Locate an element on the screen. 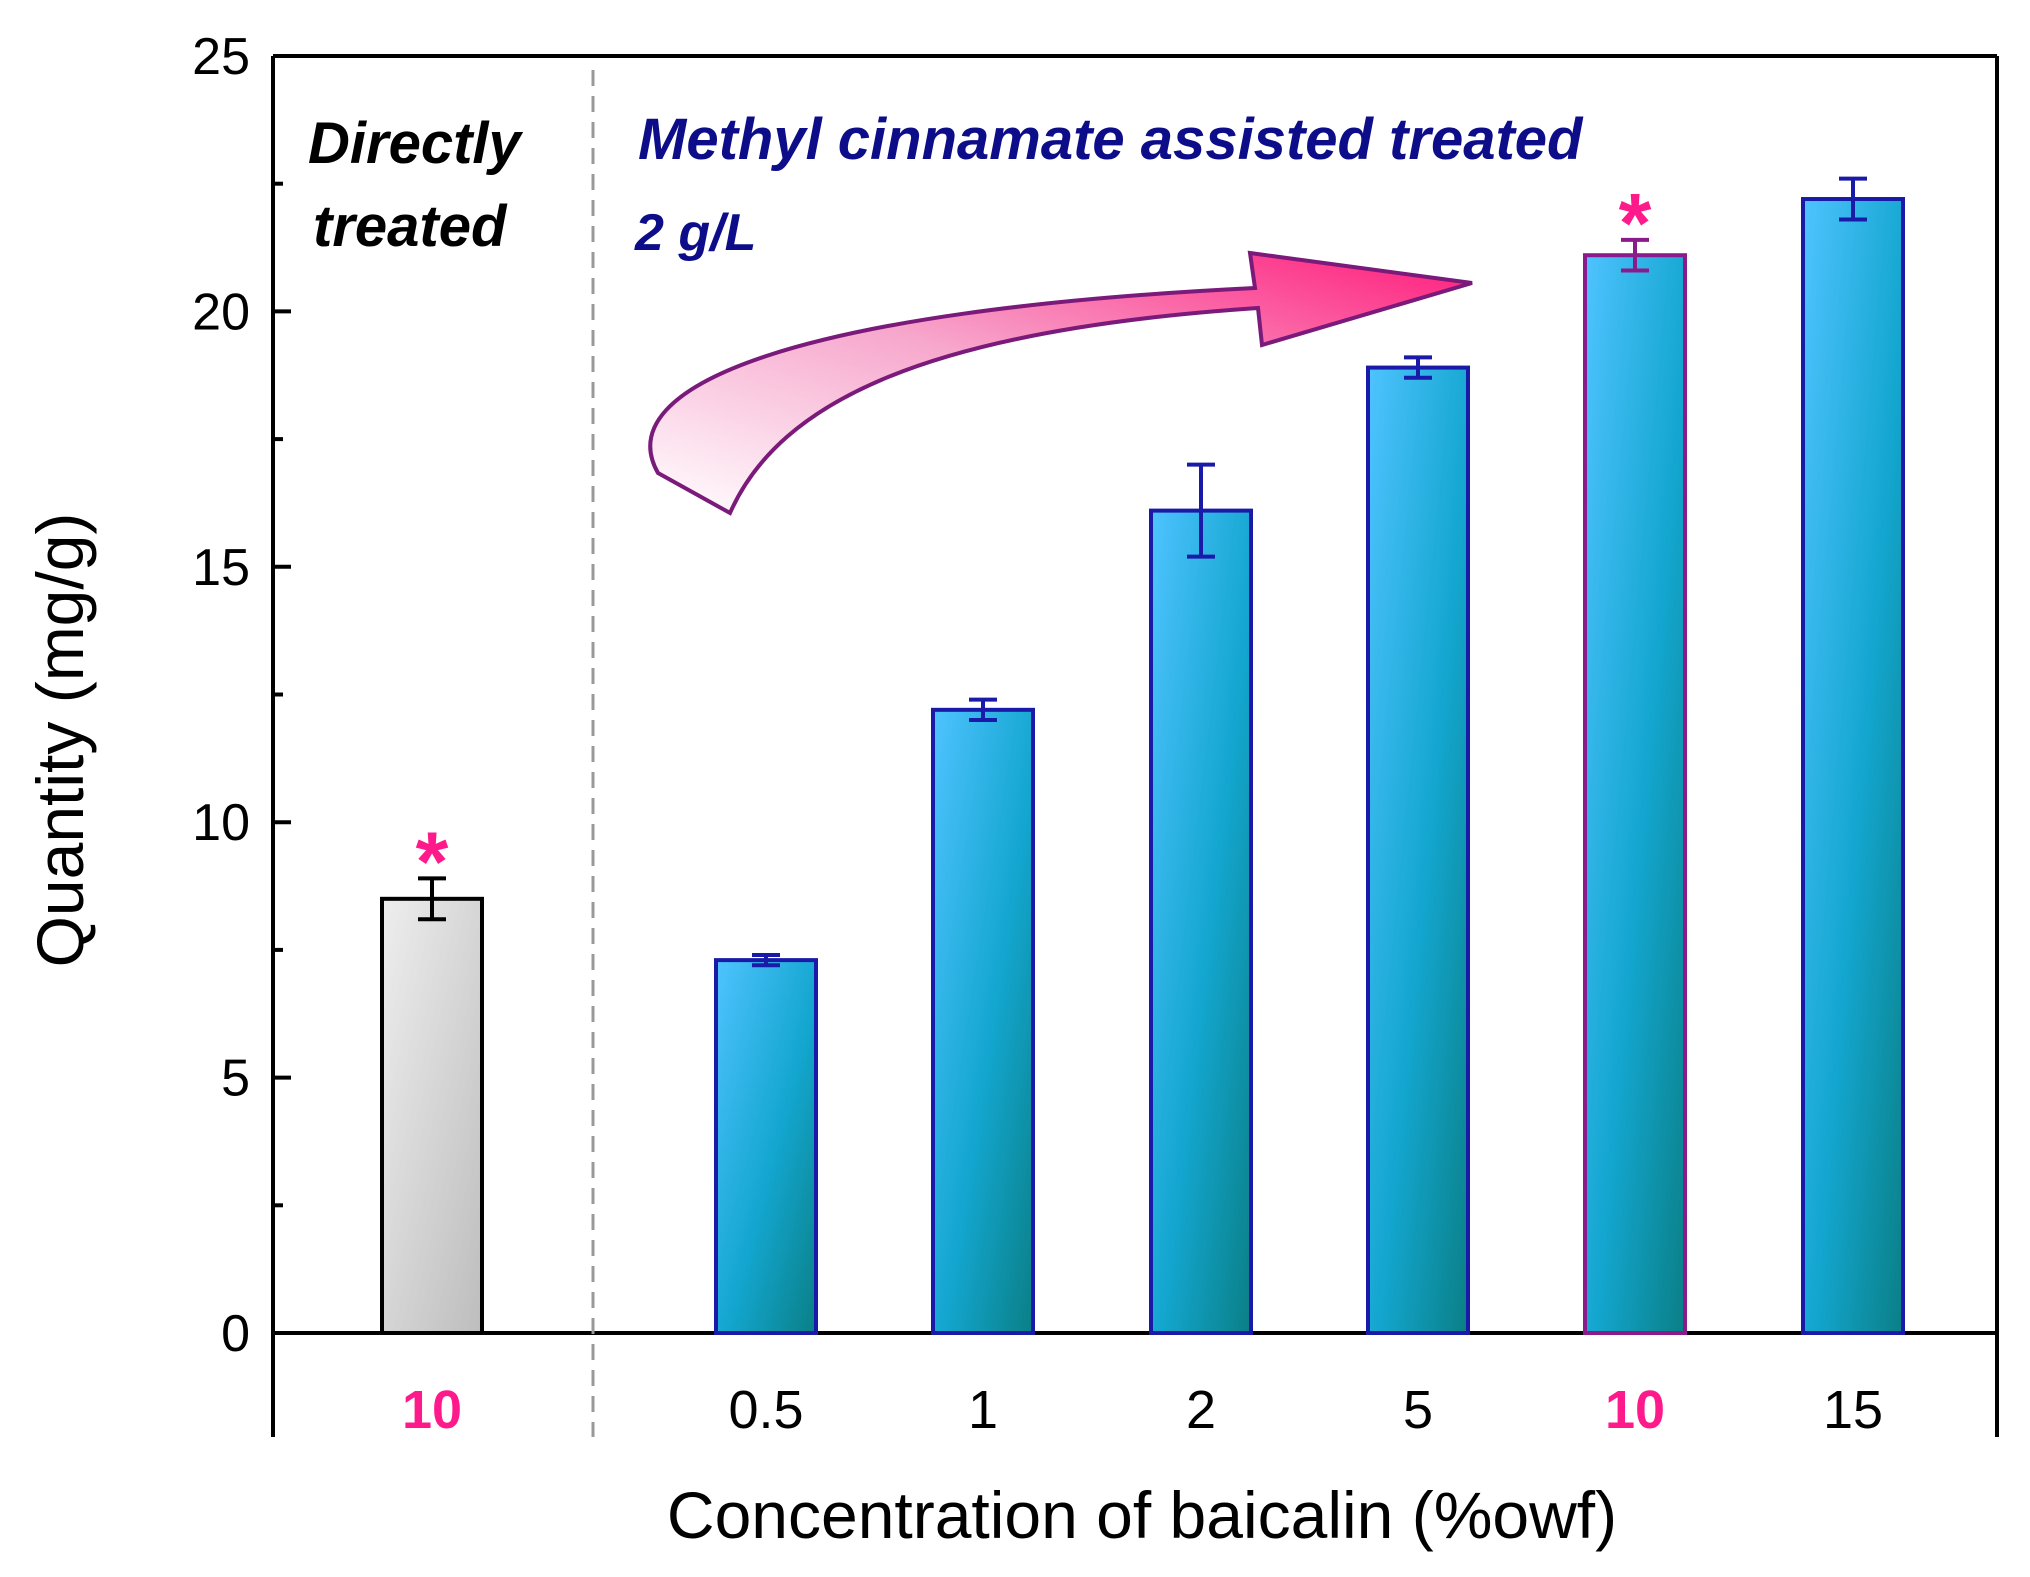 Image resolution: width=2030 pixels, height=1577 pixels. x-tick-label: 1 is located at coordinates (983, 1410).